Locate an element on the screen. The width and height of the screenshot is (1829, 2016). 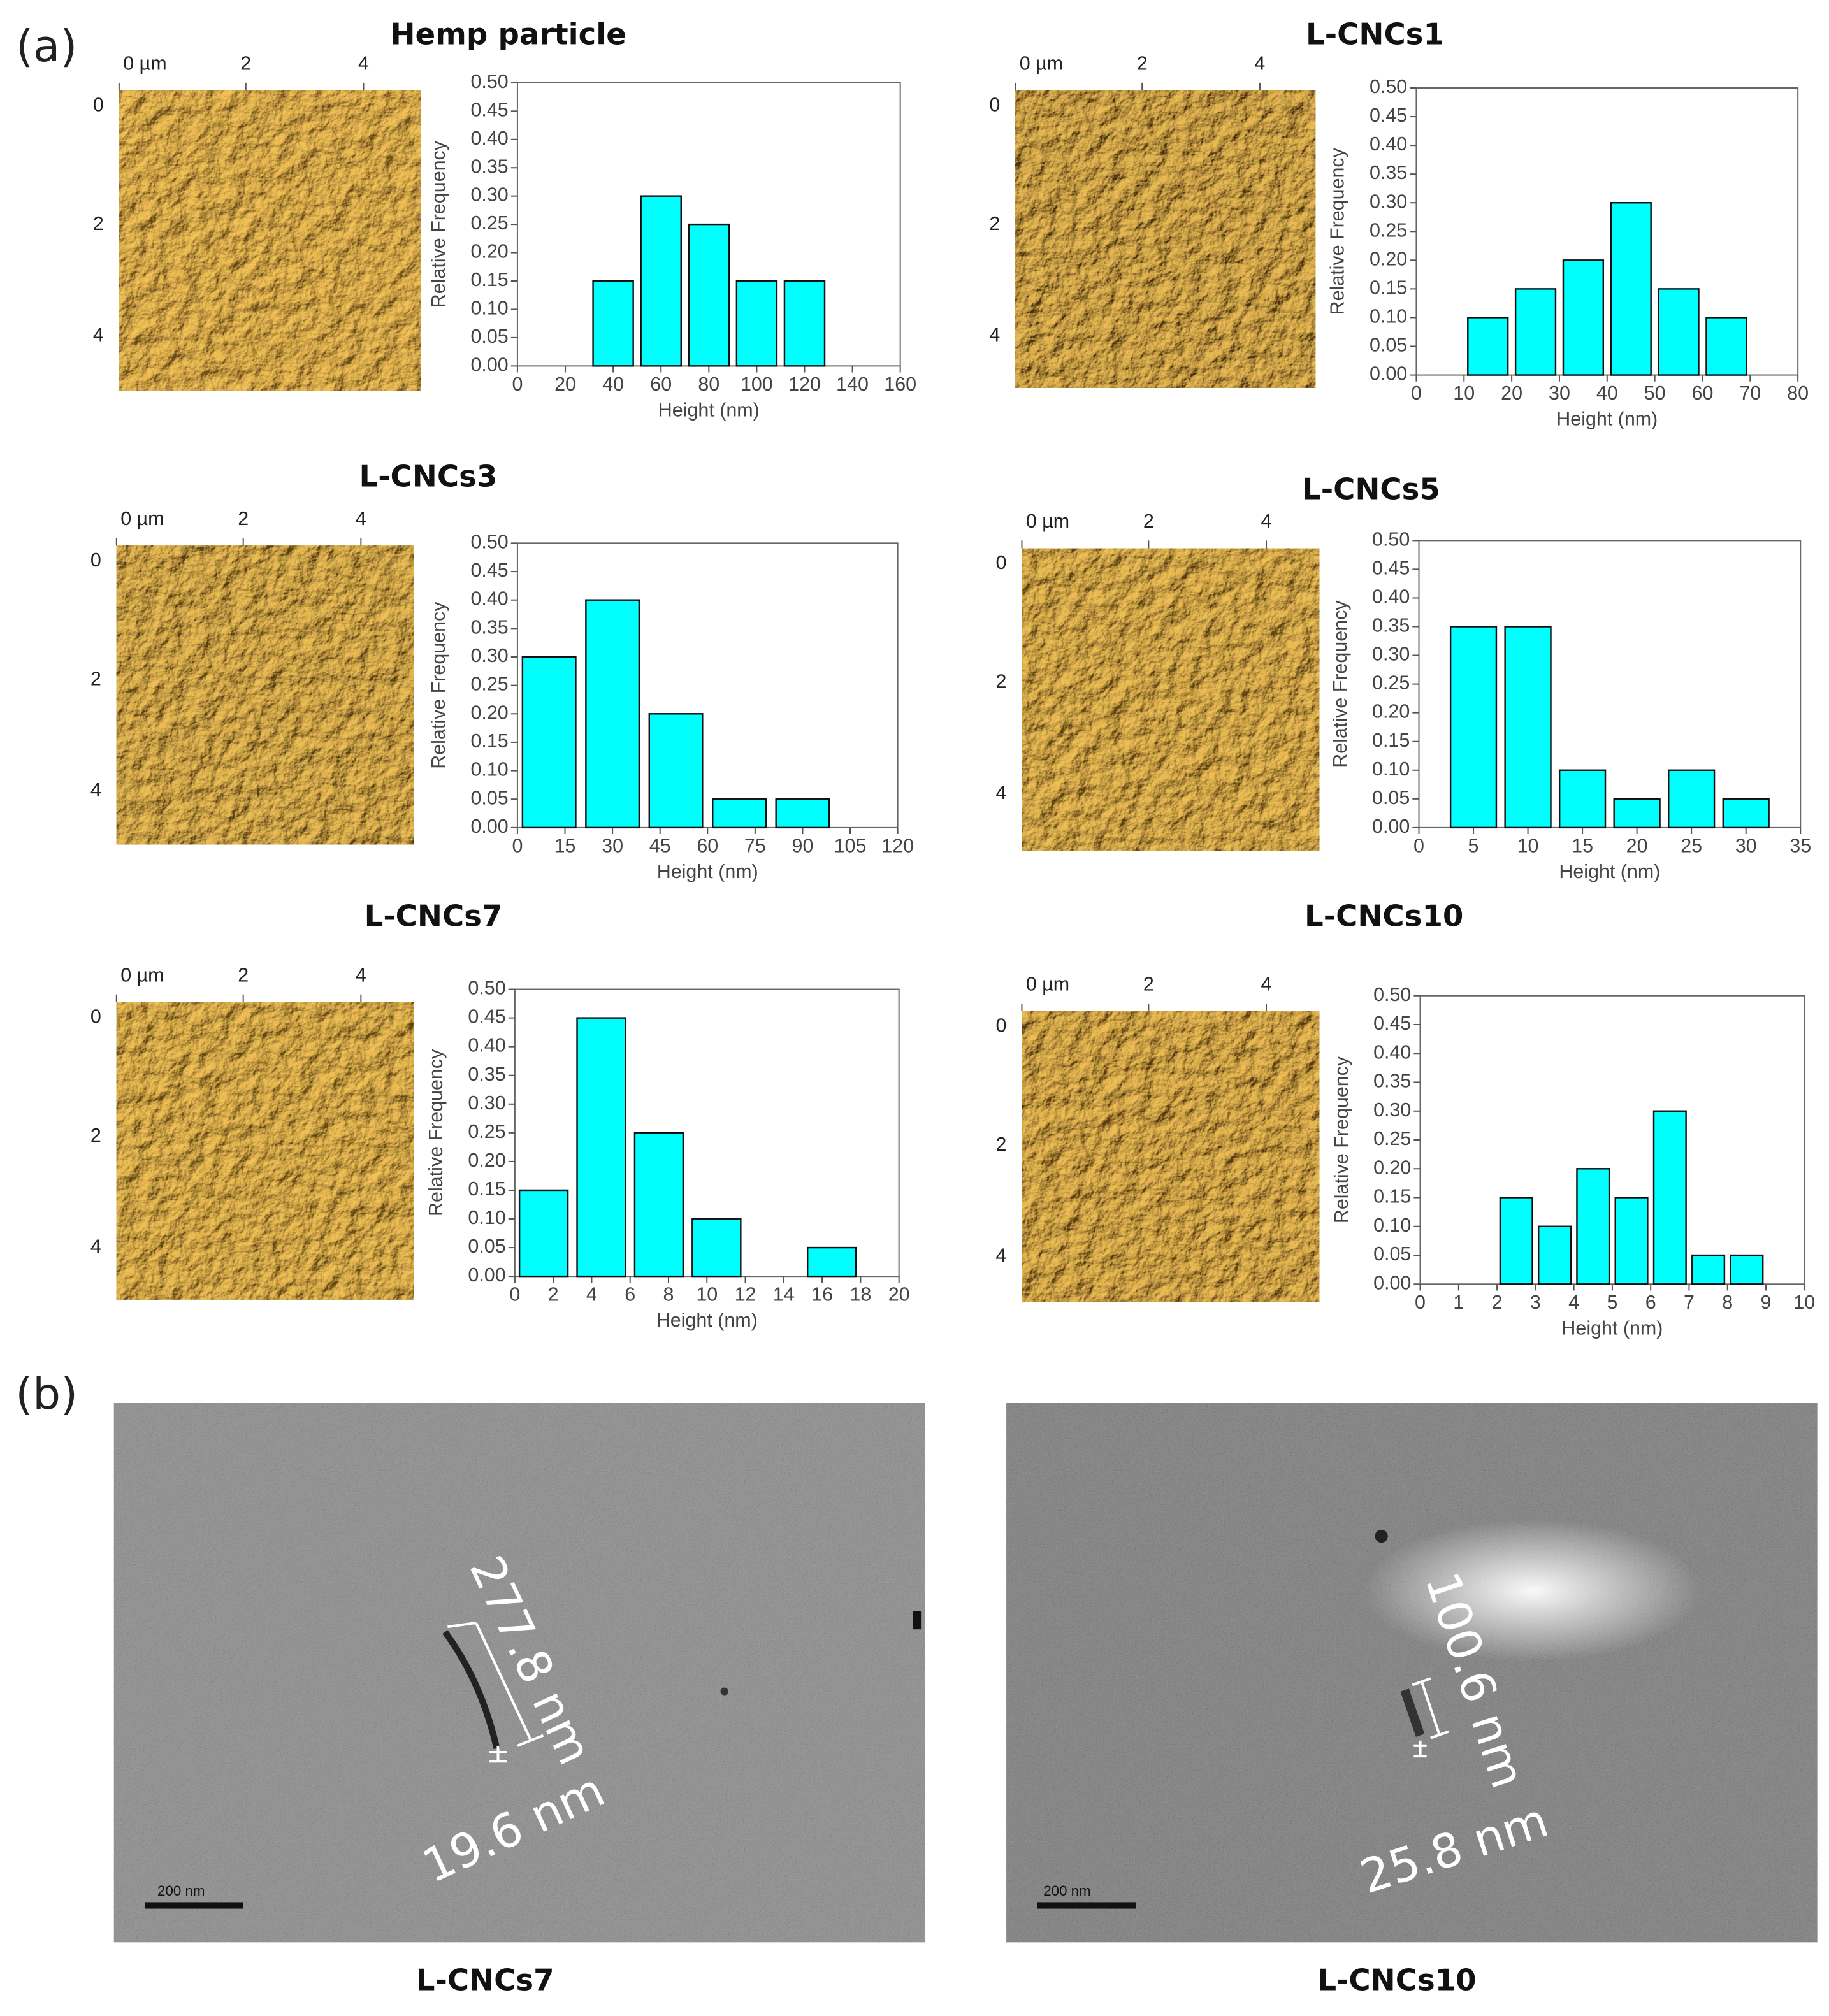
chart-title: L-CNCs7 is located at coordinates (434, 916).